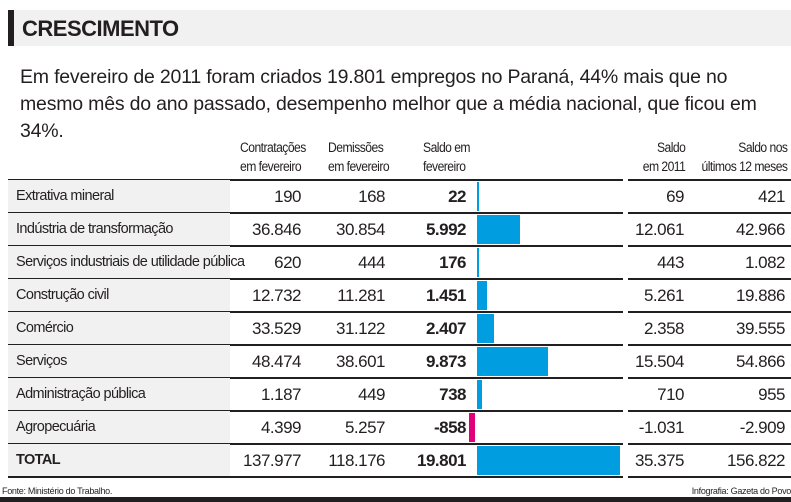 The image size is (791, 502). What do you see at coordinates (361, 328) in the screenshot?
I see `cell-demissoes: 31.122` at bounding box center [361, 328].